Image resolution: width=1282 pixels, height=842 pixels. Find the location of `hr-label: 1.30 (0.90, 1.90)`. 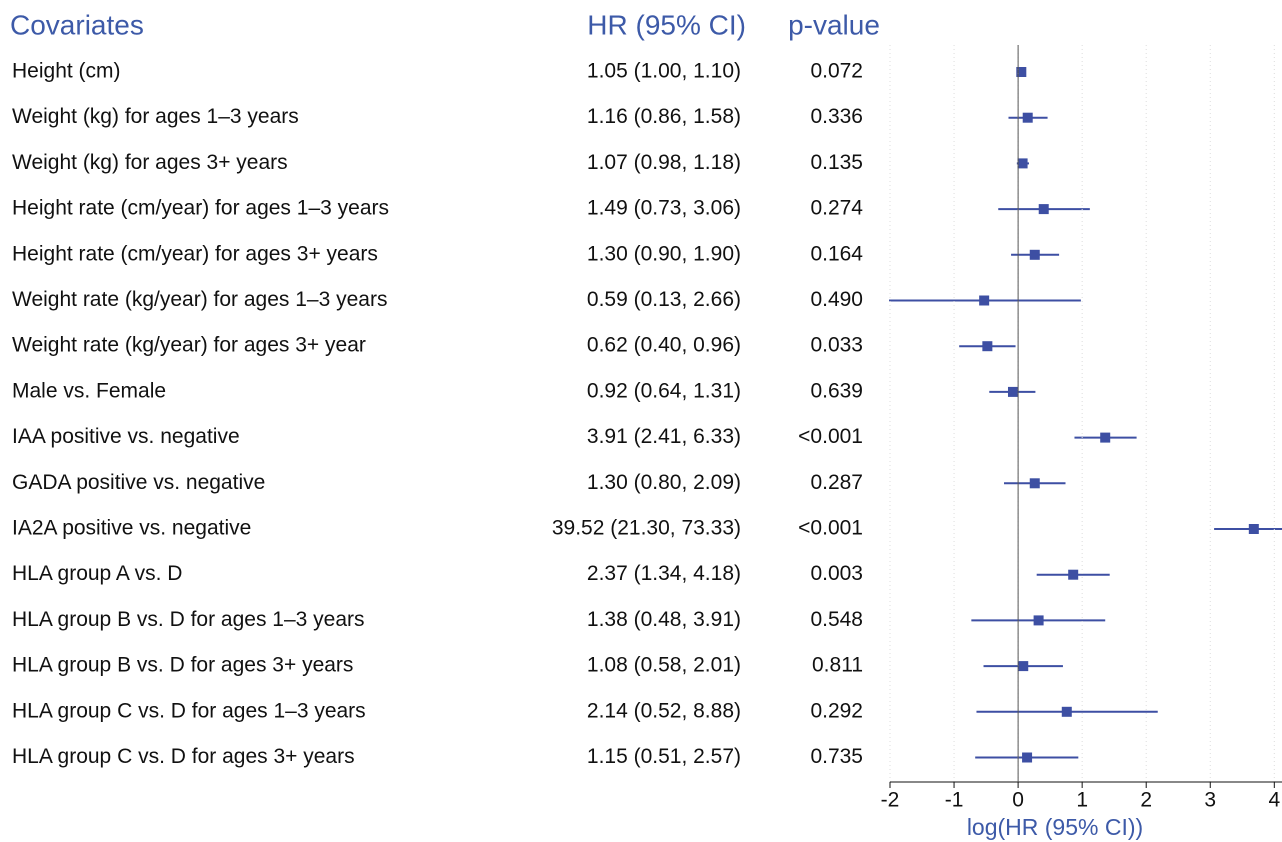

hr-label: 1.30 (0.90, 1.90) is located at coordinates (664, 253).